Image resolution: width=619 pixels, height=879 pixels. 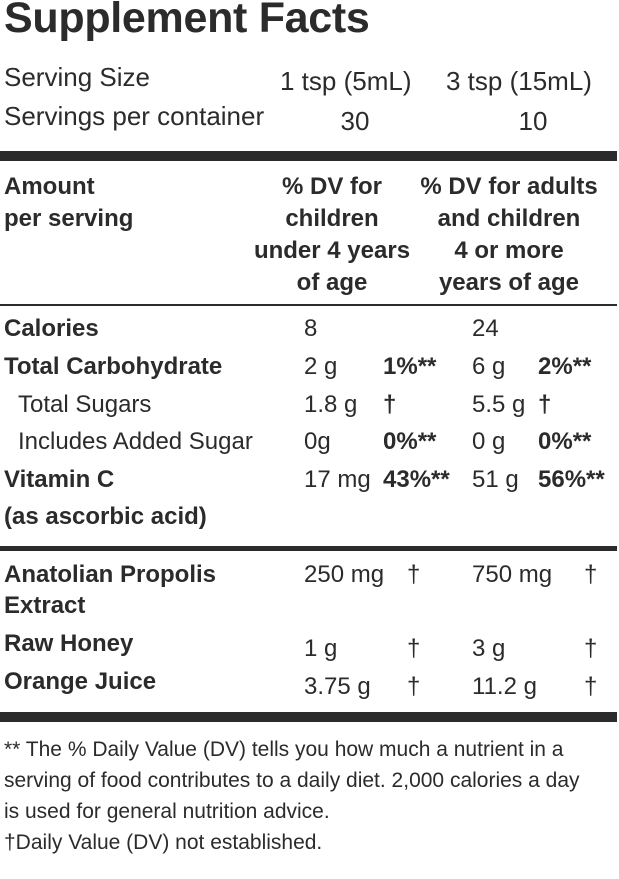 What do you see at coordinates (317, 441) in the screenshot?
I see `row-added-sugar-children-amount: 0g` at bounding box center [317, 441].